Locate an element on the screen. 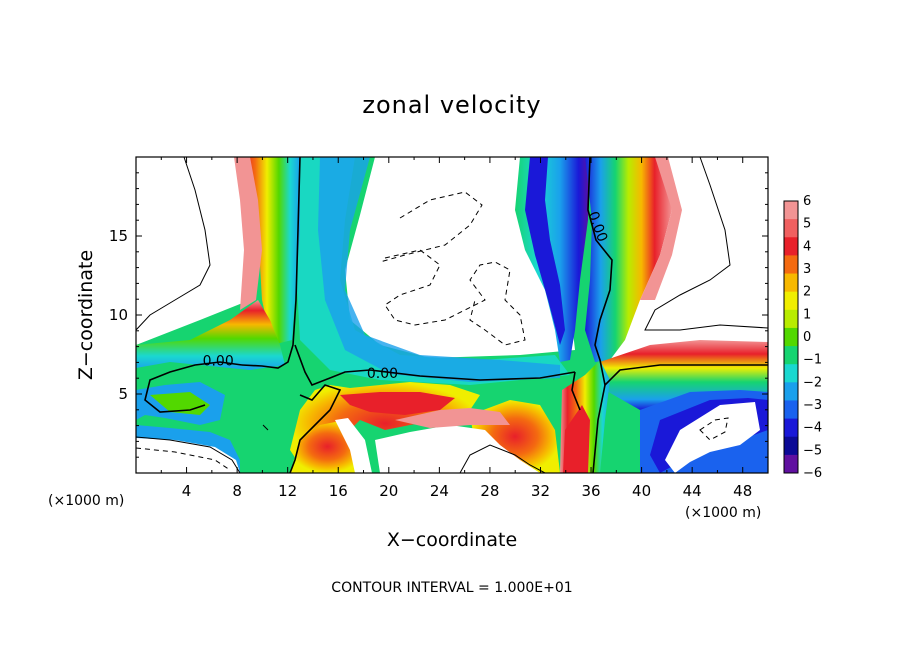  x-axis-label: X−coordinate is located at coordinates (452, 540).